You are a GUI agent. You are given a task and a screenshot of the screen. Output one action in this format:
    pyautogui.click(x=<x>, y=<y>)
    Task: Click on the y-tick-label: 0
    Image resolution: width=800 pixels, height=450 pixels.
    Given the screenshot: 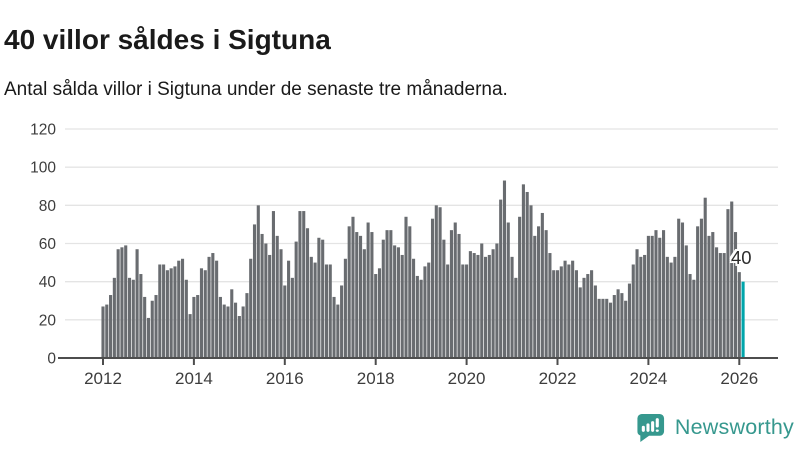 What is the action you would take?
    pyautogui.click(x=51, y=359)
    